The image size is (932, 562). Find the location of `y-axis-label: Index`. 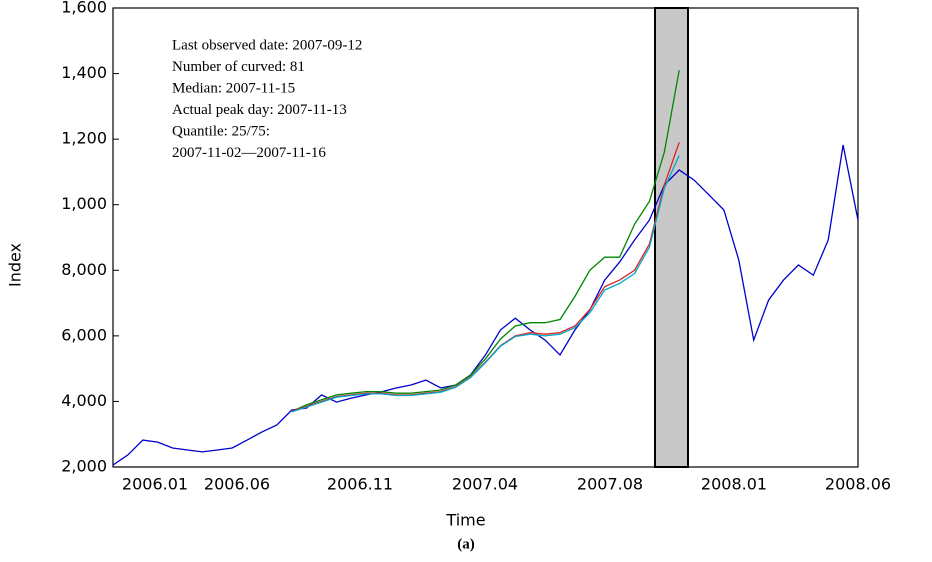

y-axis-label: Index is located at coordinates (15, 265).